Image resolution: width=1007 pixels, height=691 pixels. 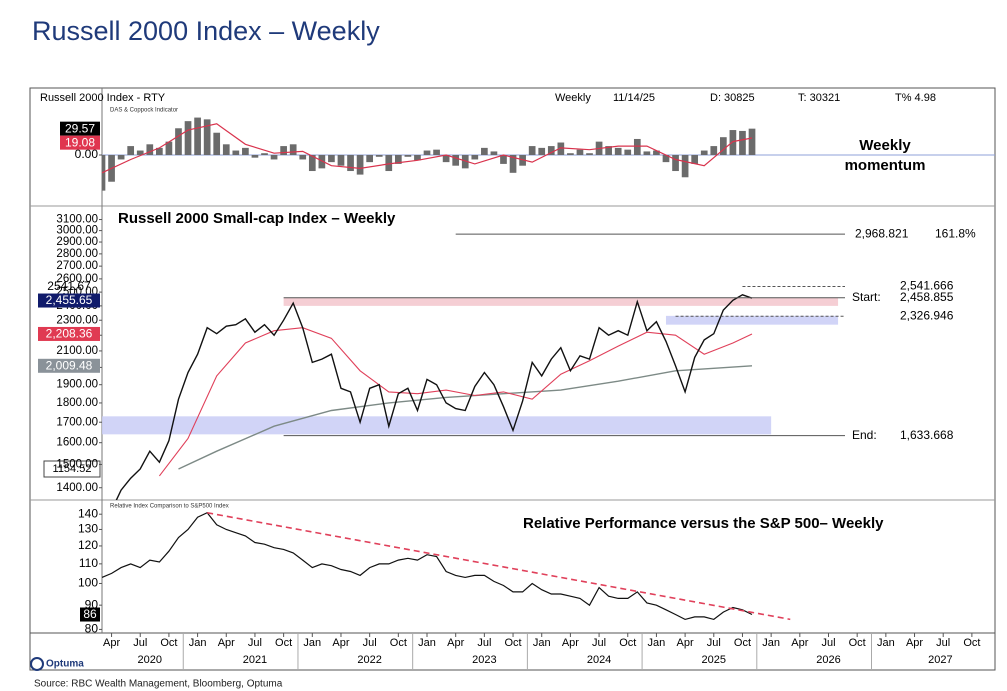 I want to click on year-label: 2027, so click(x=940, y=660).